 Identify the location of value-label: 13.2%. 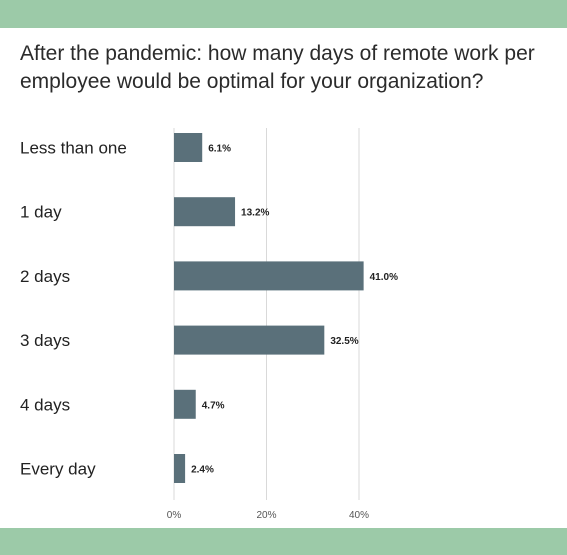
(255, 213).